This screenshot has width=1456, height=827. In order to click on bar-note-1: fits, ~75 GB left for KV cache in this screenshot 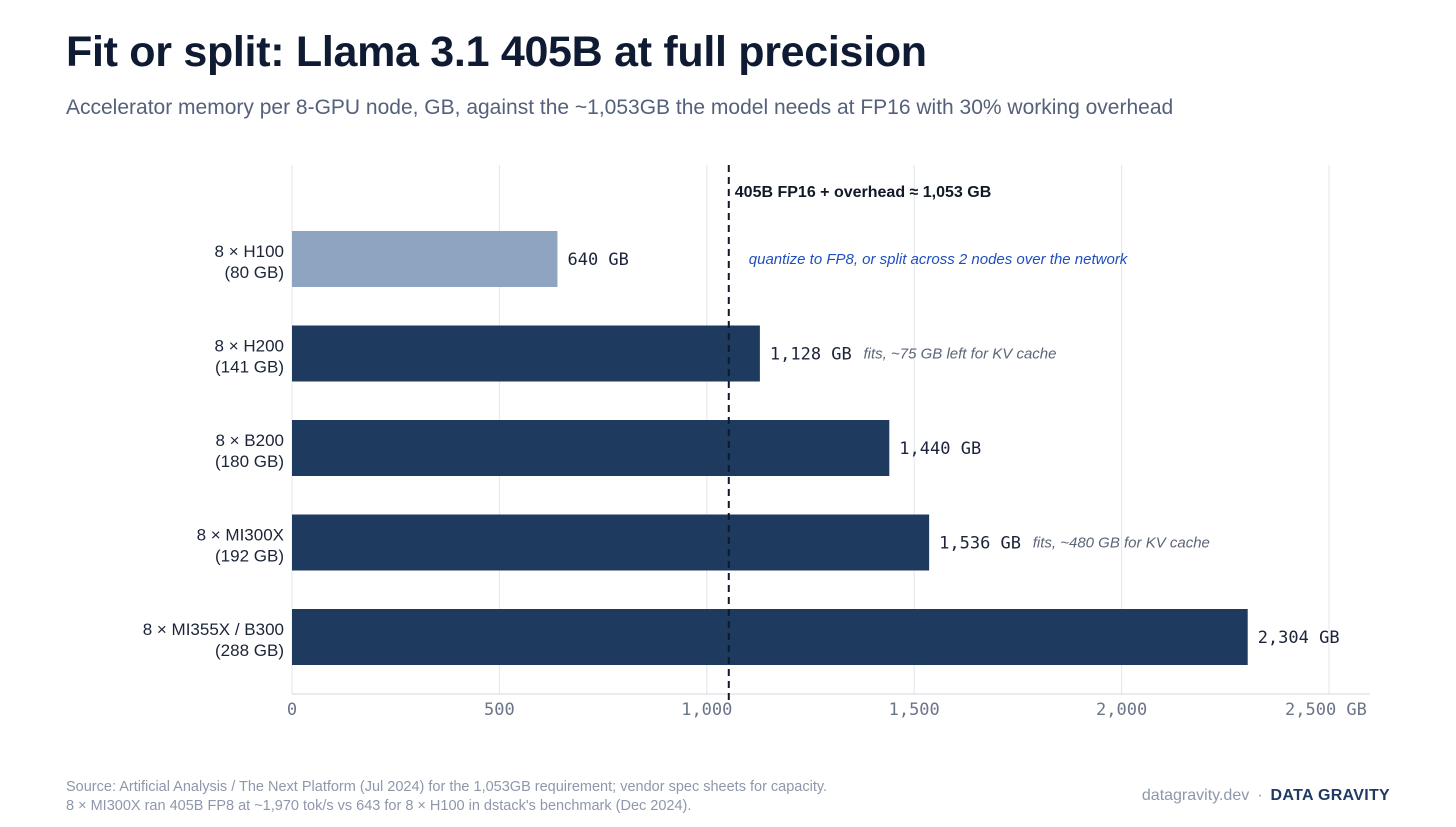, I will do `click(959, 354)`.